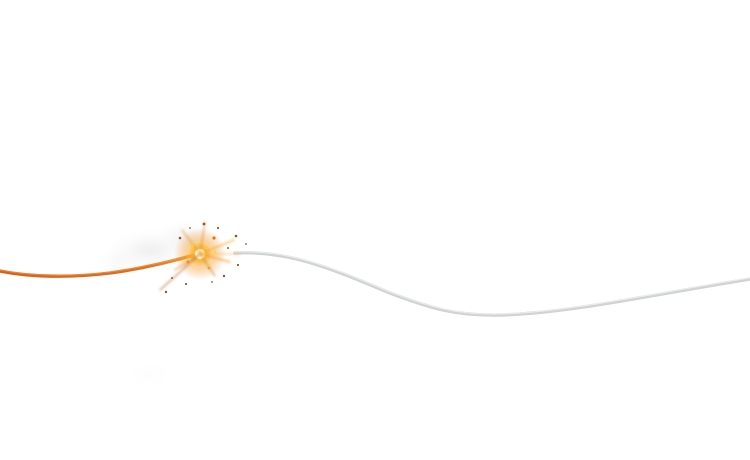 The image size is (750, 460). What do you see at coordinates (491, 284) in the screenshot?
I see `fuse-unburnt` at bounding box center [491, 284].